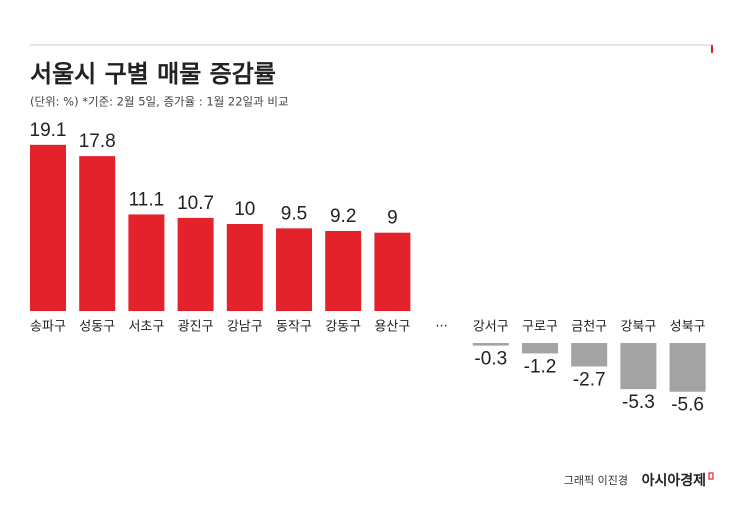  What do you see at coordinates (343, 327) in the screenshot?
I see `x-tick-label: 강동구` at bounding box center [343, 327].